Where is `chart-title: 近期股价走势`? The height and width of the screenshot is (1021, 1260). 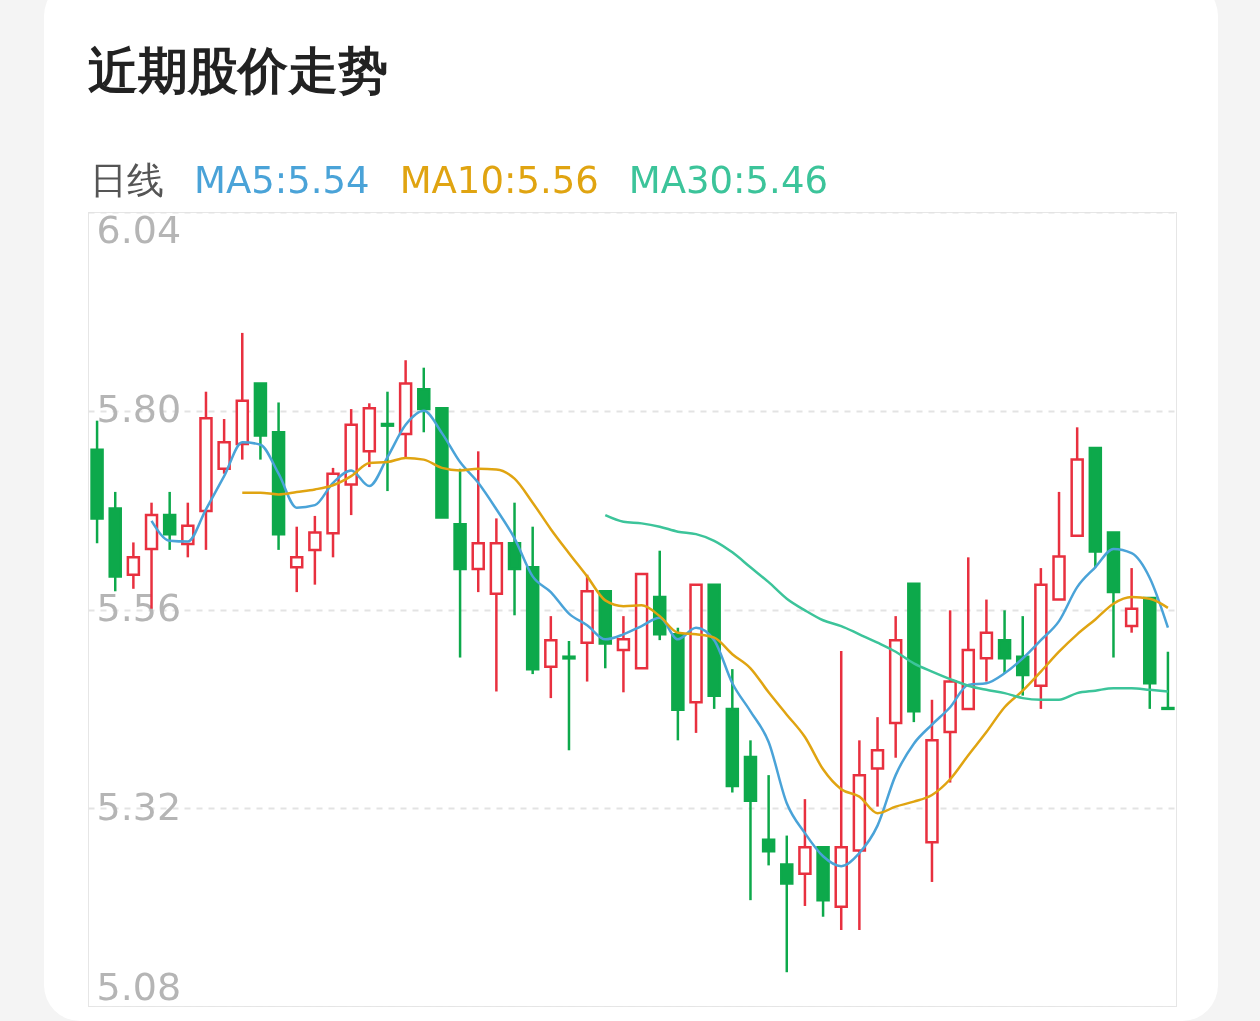
chart-title: 近期股价走势 is located at coordinates (238, 71).